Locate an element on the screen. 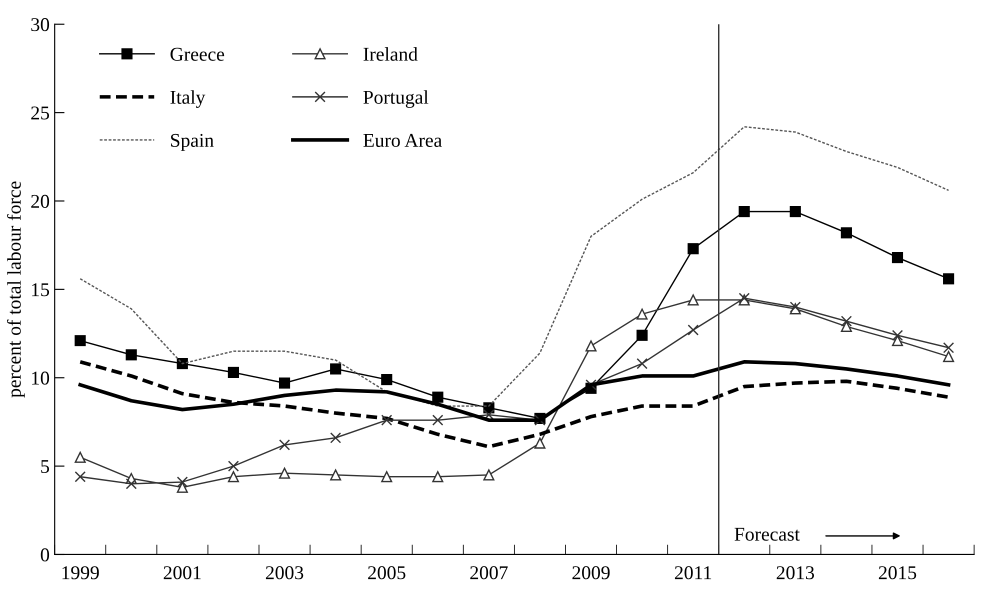 Image resolution: width=994 pixels, height=606 pixels. legend-label: Italy is located at coordinates (188, 99).